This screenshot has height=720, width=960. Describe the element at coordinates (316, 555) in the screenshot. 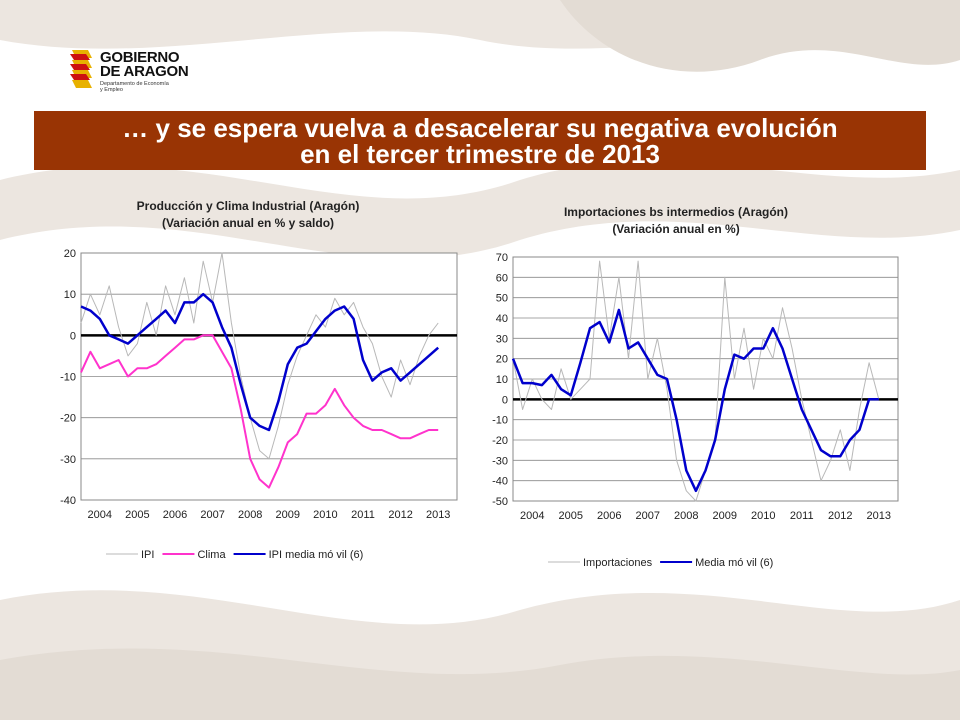

I see `legend-label: IPI media mó vil (6)` at that location.